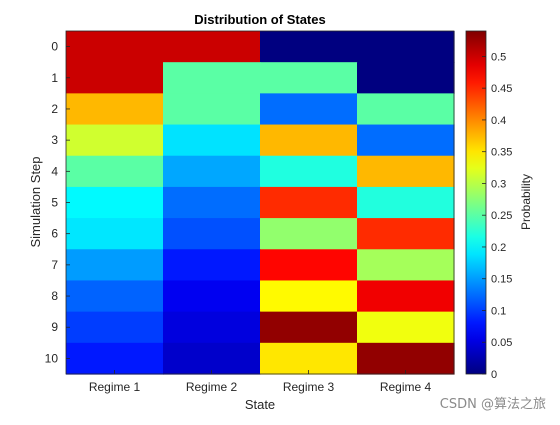 The image size is (560, 425). I want to click on colorbar-tick-label: 0, so click(494, 375).